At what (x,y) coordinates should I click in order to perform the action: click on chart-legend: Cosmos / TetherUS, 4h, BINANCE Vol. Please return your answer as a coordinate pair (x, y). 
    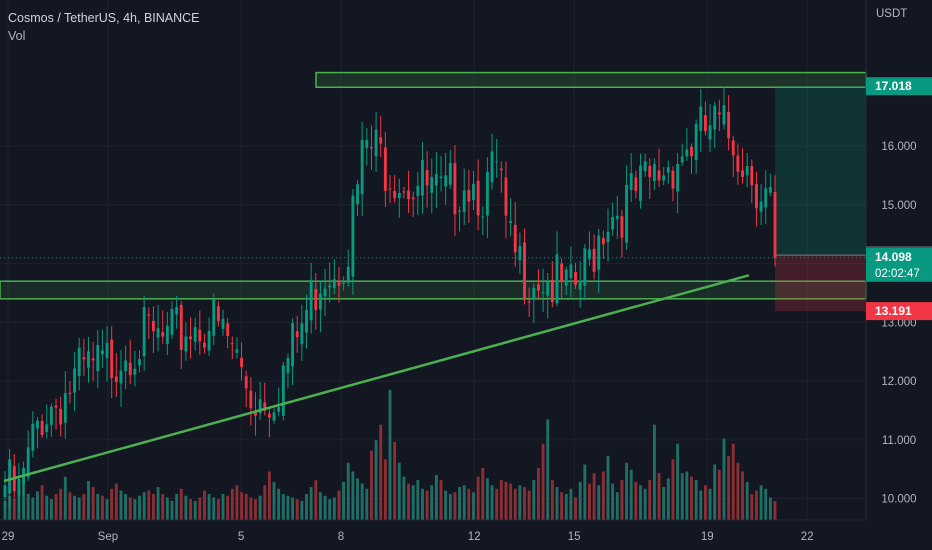
    Looking at the image, I should click on (104, 27).